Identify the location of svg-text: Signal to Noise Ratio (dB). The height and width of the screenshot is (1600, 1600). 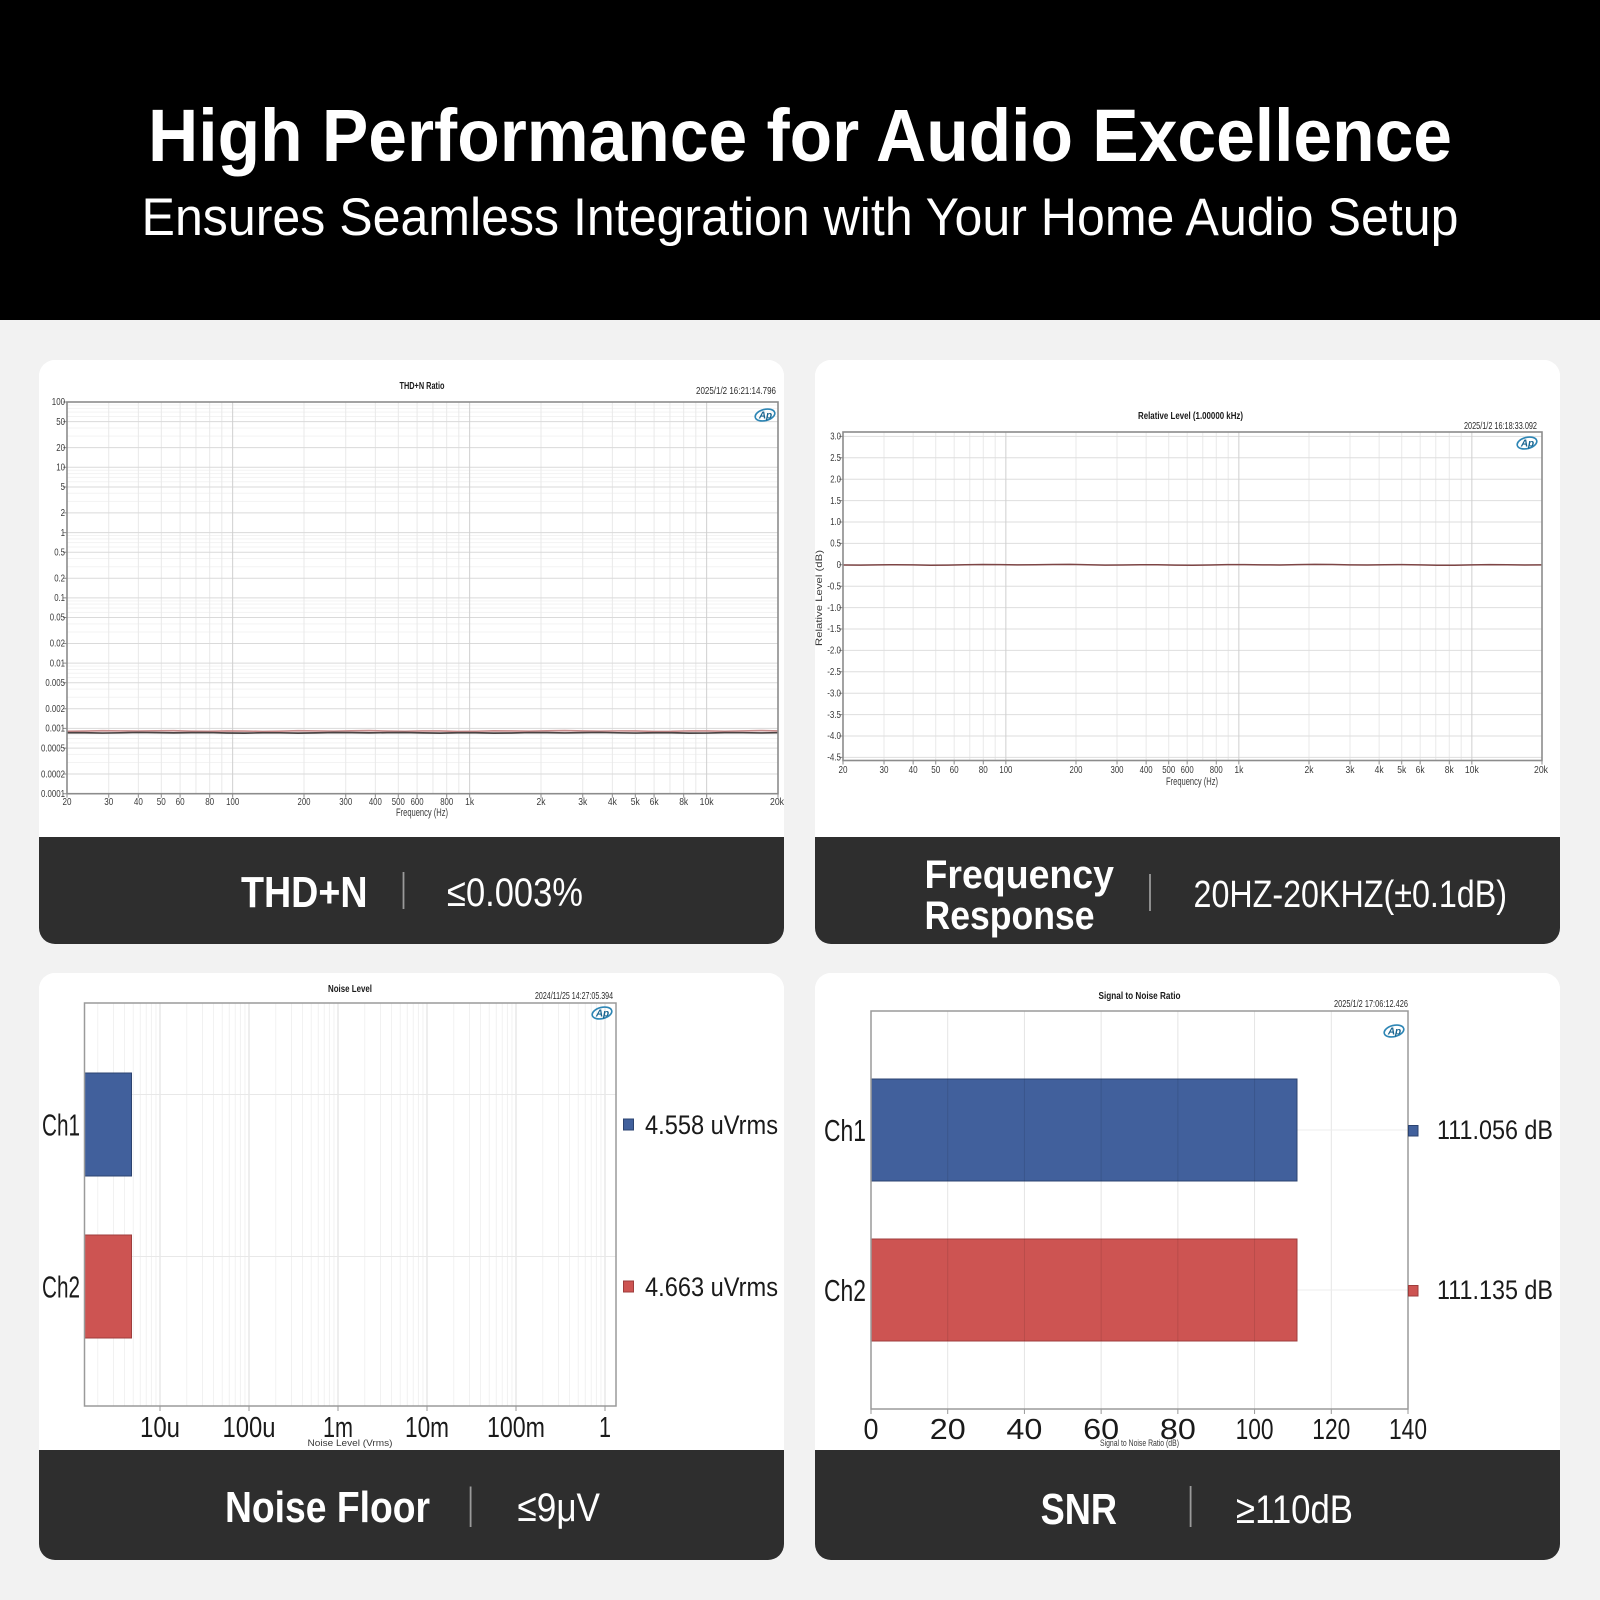
(1139, 1443).